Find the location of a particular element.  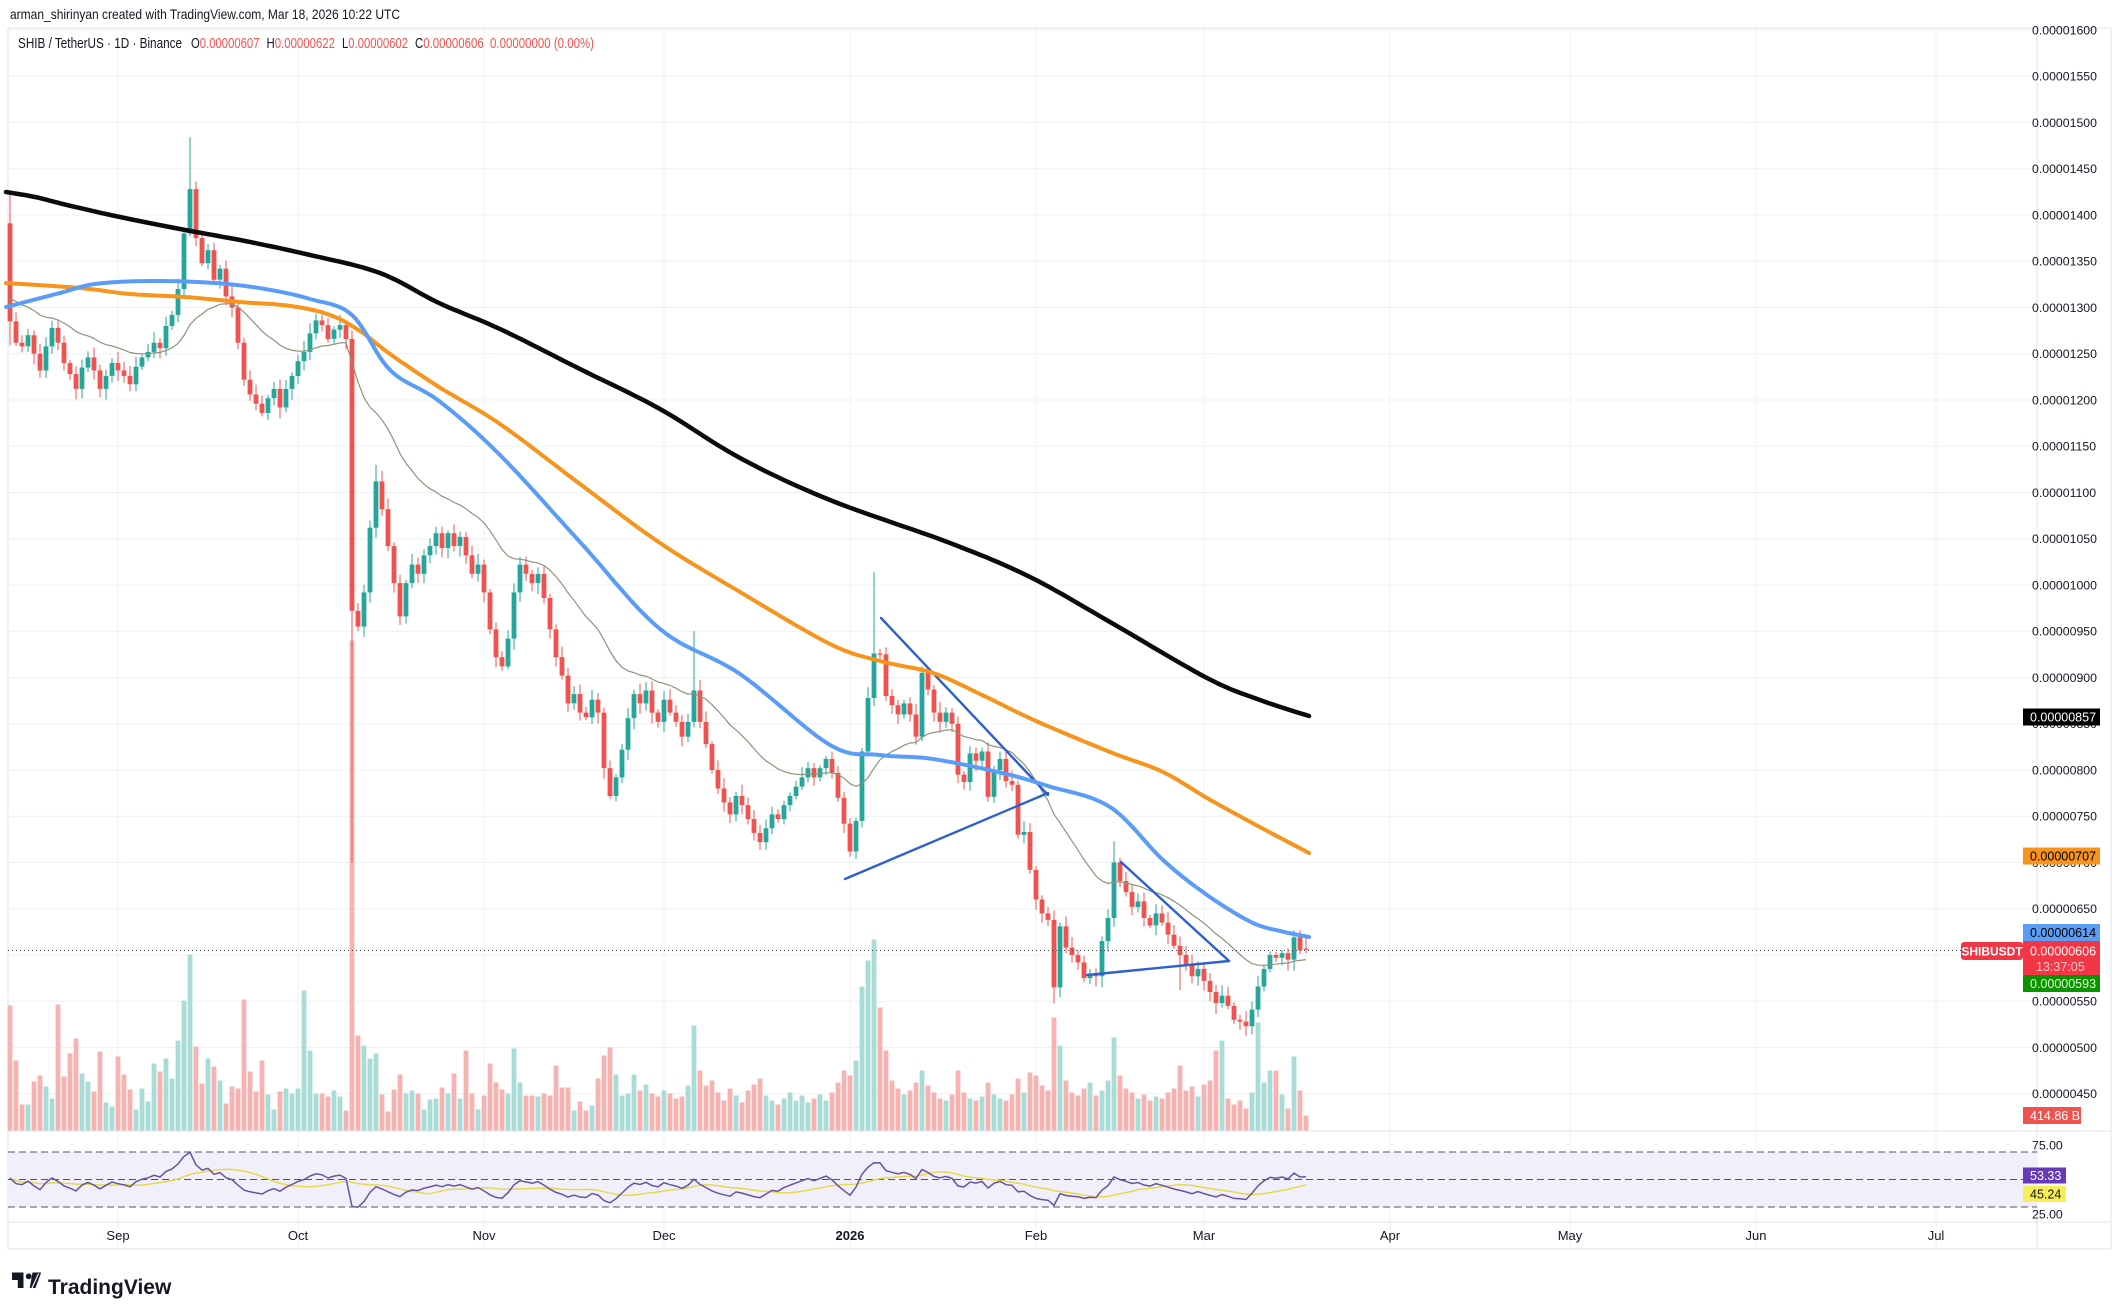

svg-text: 13:37:05 is located at coordinates (2060, 967).